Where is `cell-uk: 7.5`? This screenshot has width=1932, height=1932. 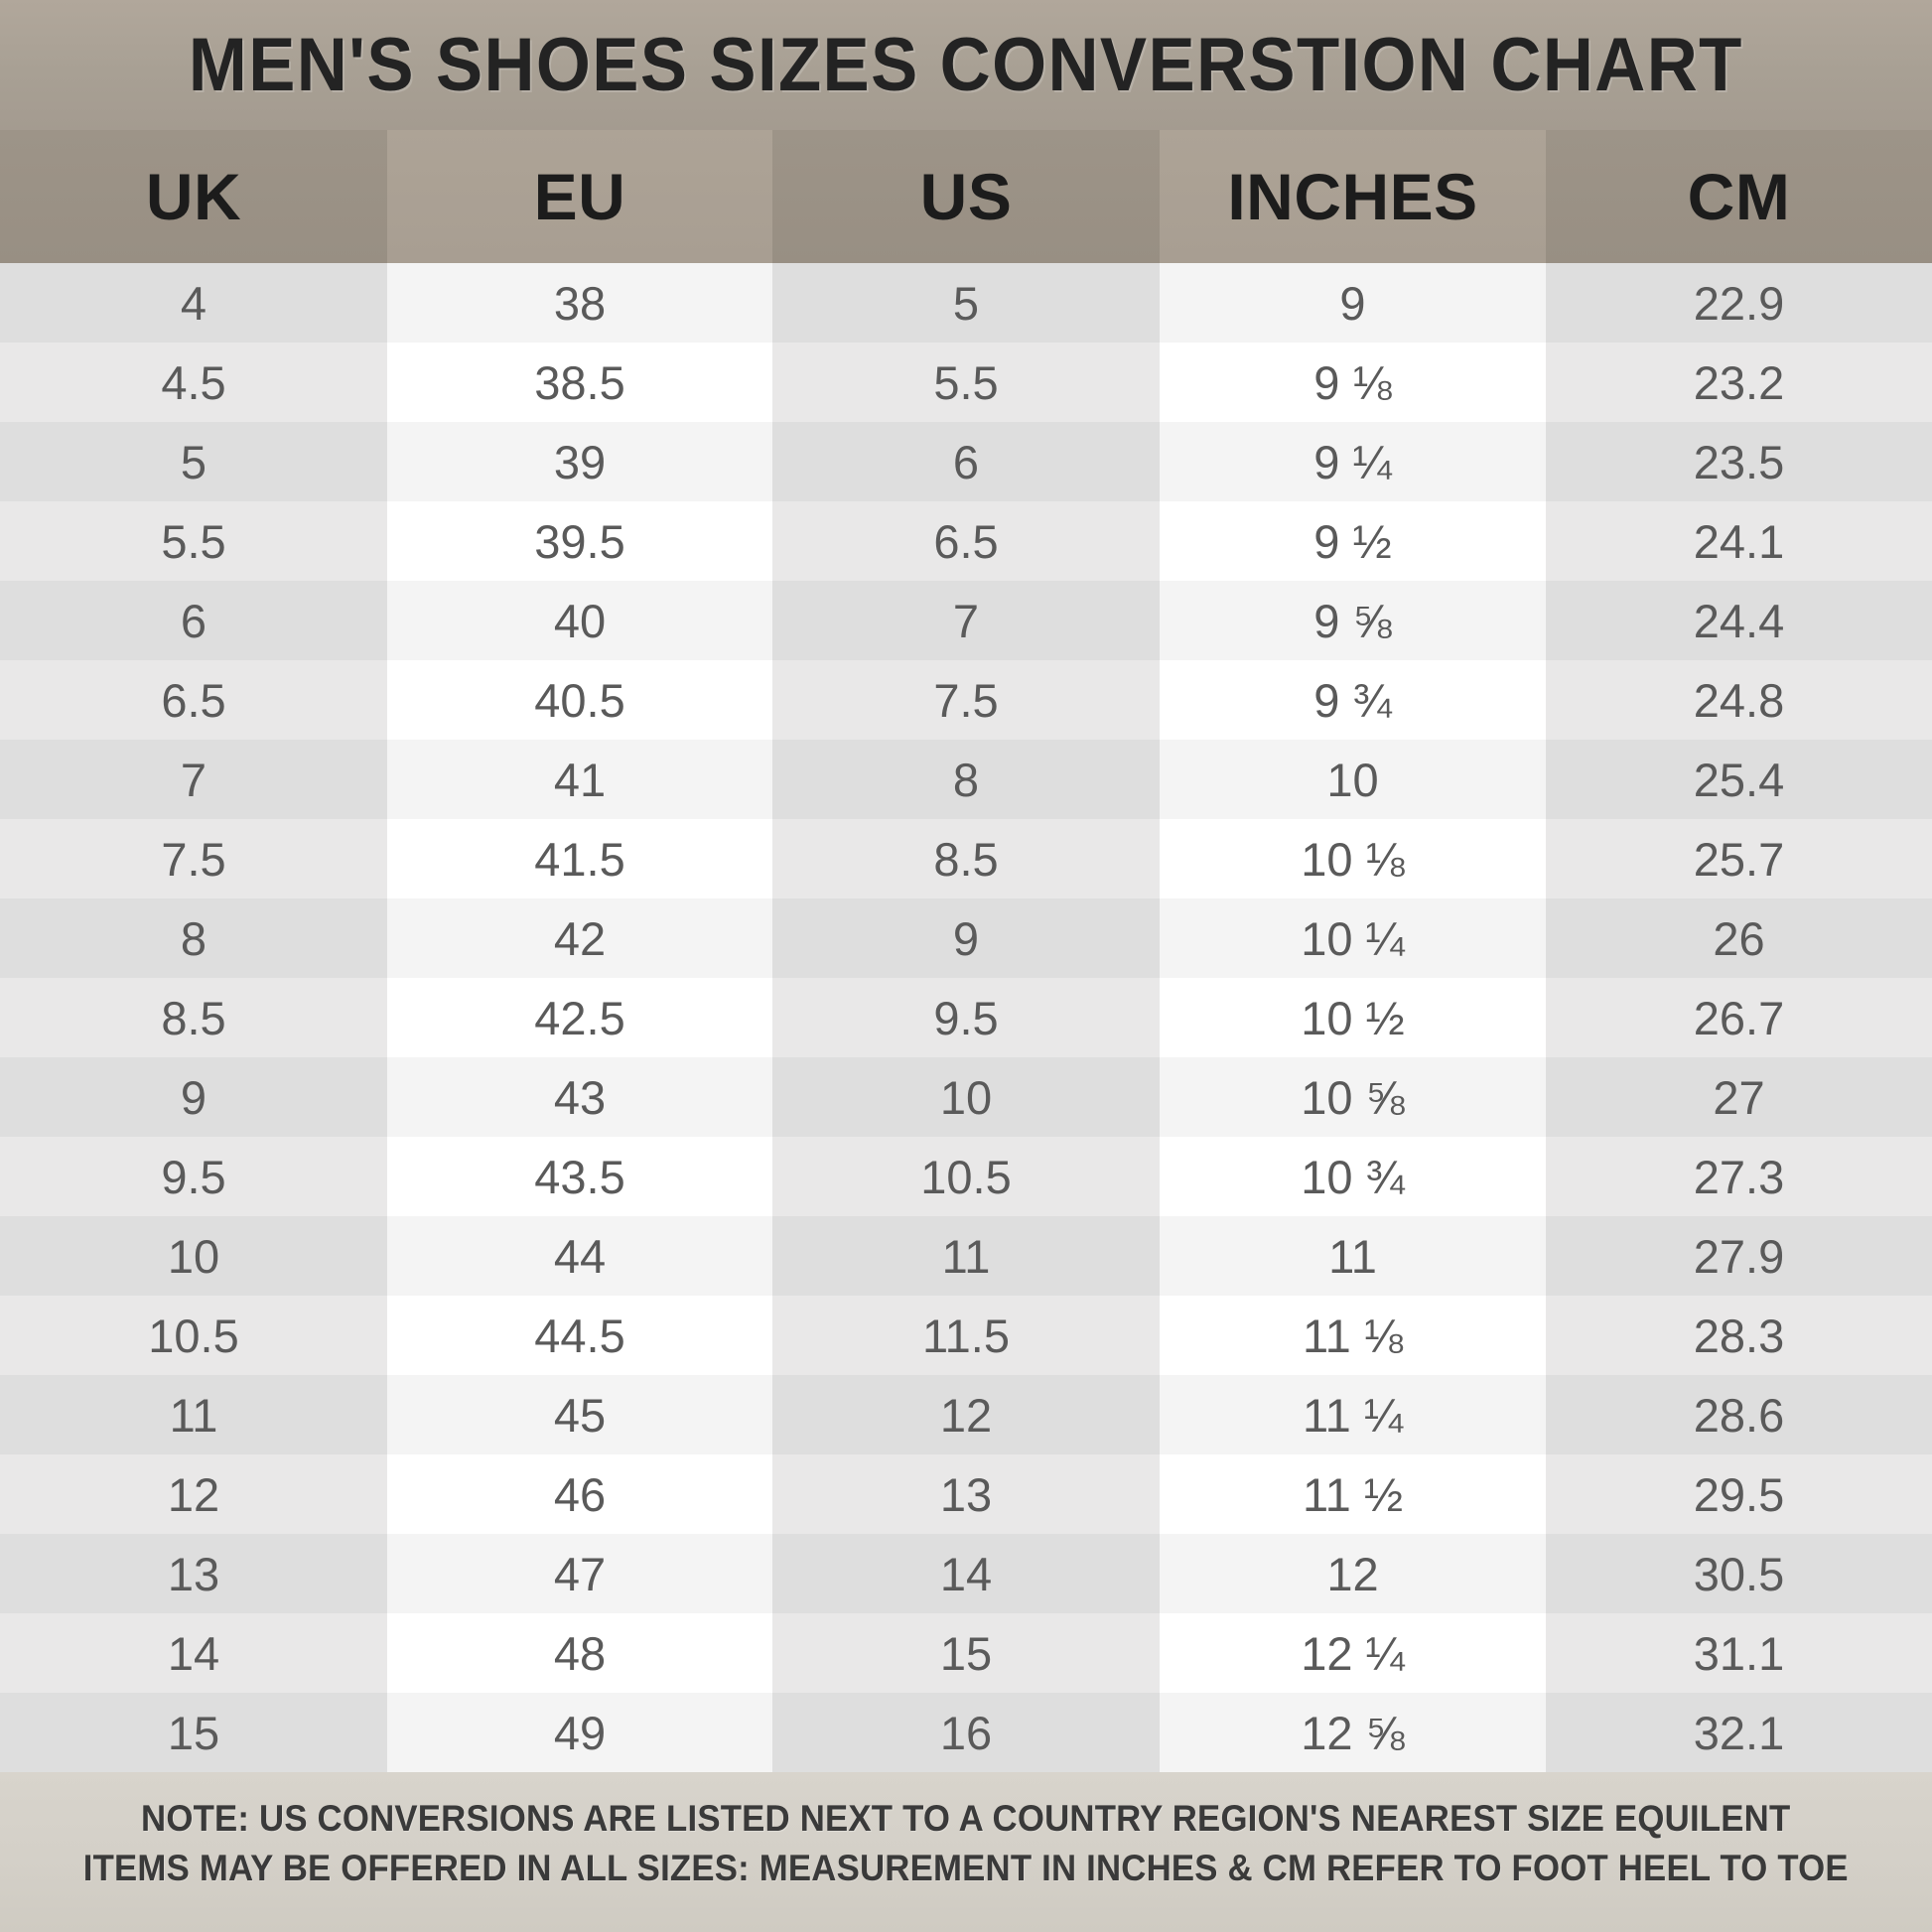
cell-uk: 7.5 is located at coordinates (194, 858).